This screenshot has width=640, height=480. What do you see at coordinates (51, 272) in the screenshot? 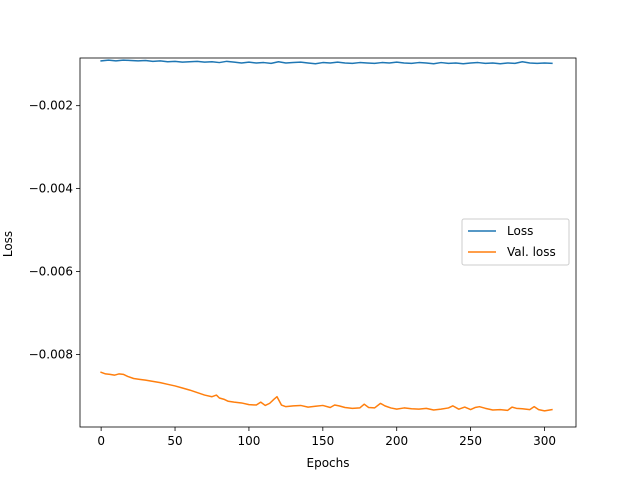
I see `y-tick-label: −0.006` at bounding box center [51, 272].